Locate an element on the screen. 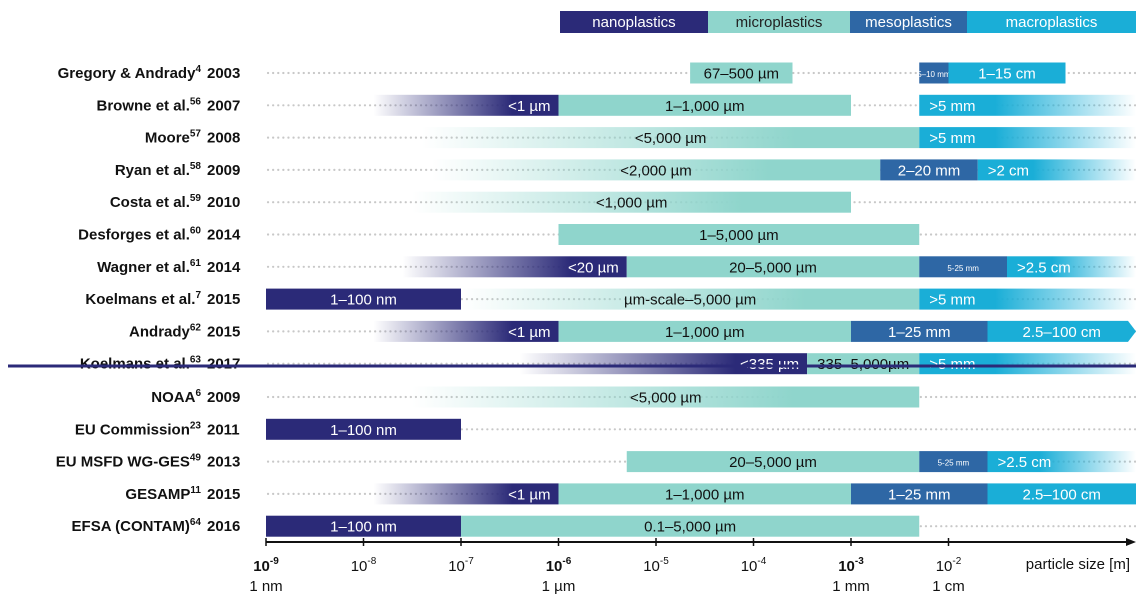 The image size is (1136, 596). segment-label: 5-25 mm is located at coordinates (954, 463).